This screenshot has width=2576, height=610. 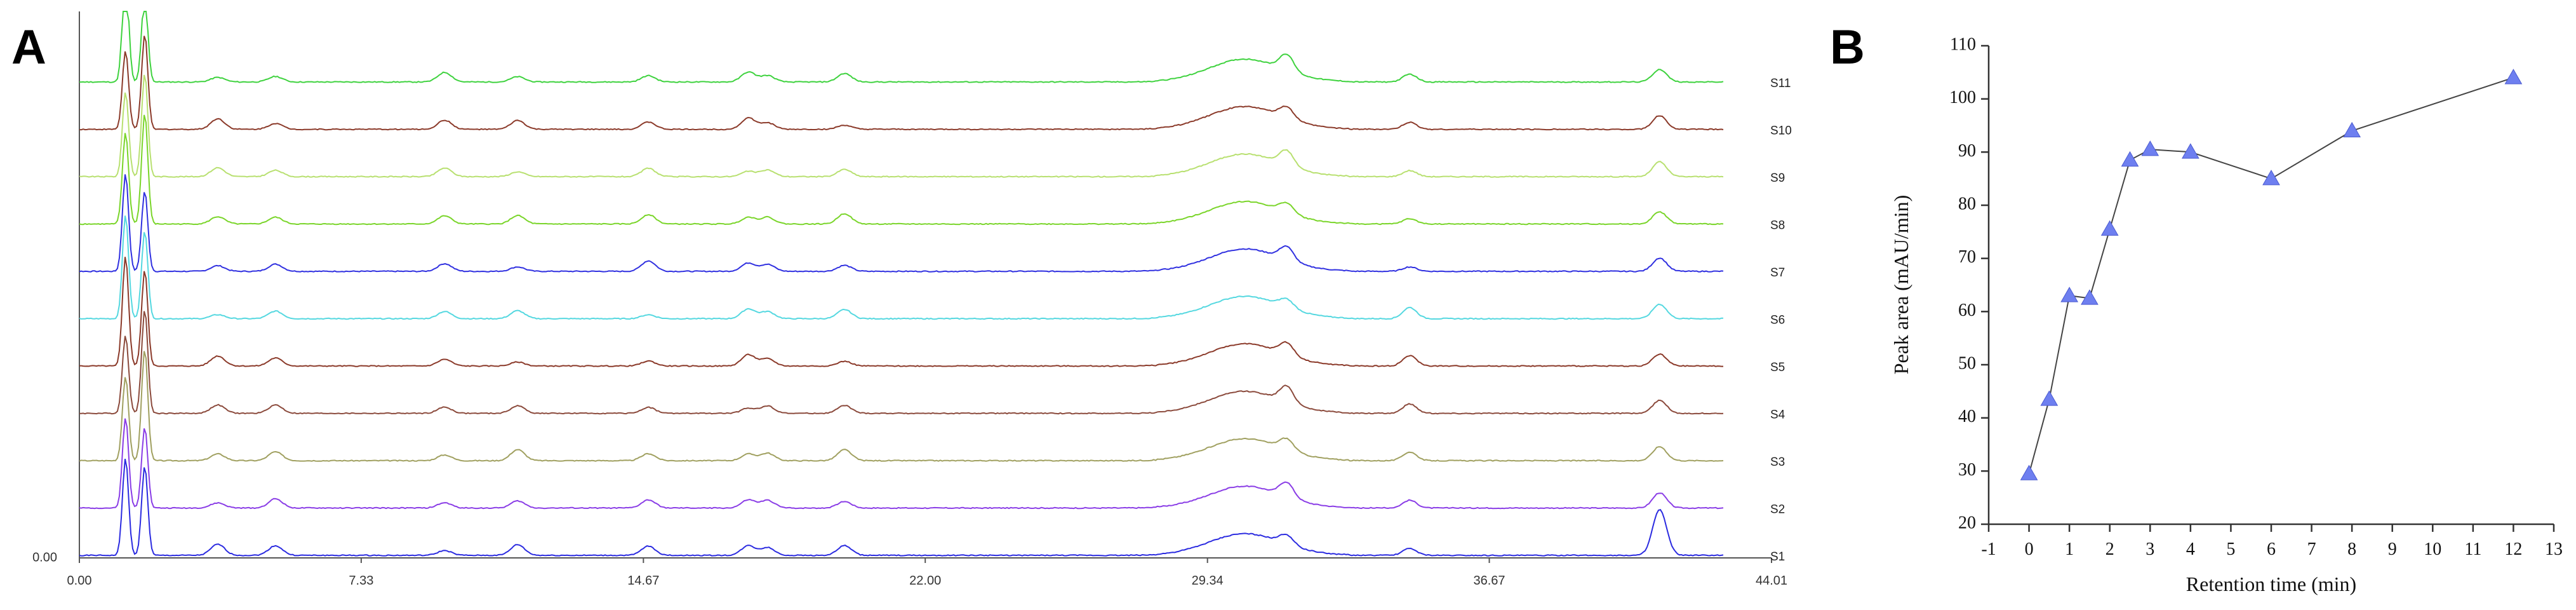 What do you see at coordinates (1847, 47) in the screenshot?
I see `panel-b-label: B` at bounding box center [1847, 47].